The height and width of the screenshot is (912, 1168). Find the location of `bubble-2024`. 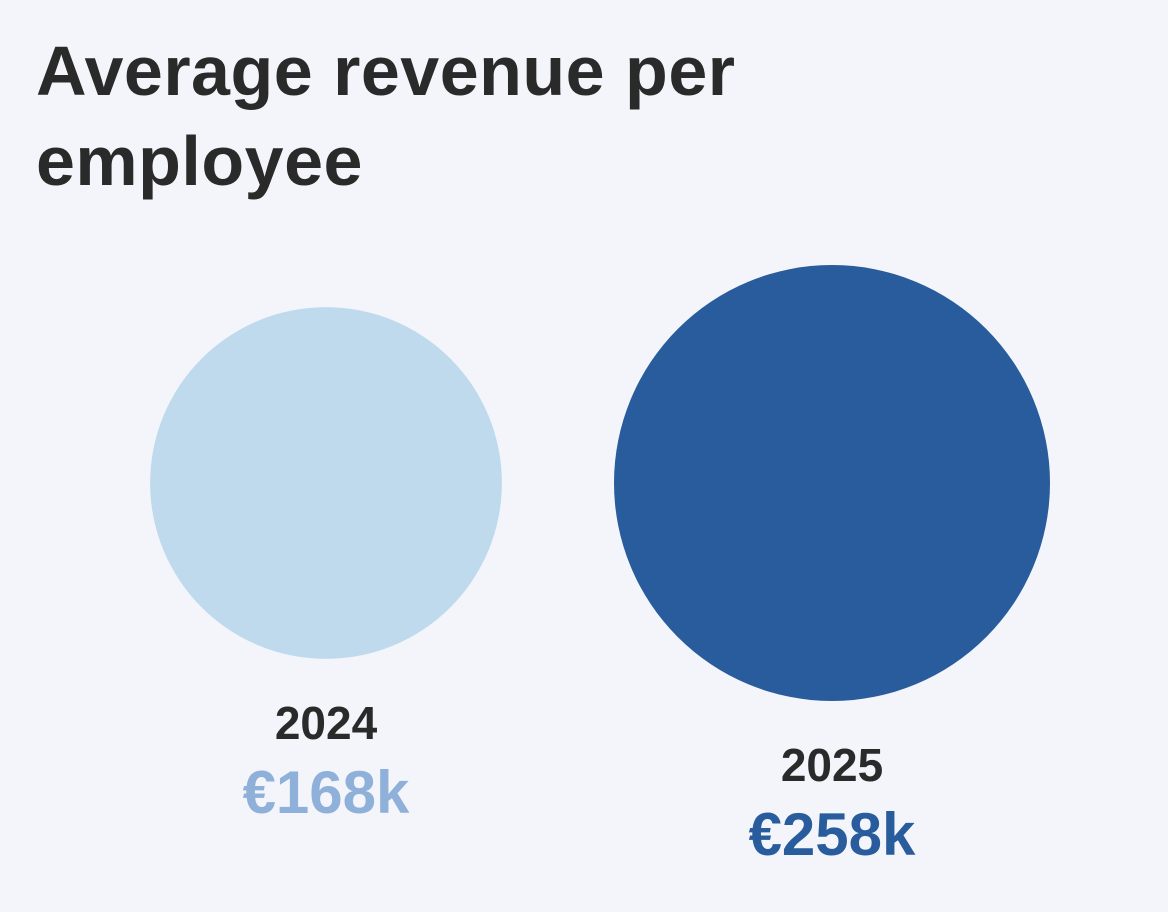

bubble-2024 is located at coordinates (326, 483).